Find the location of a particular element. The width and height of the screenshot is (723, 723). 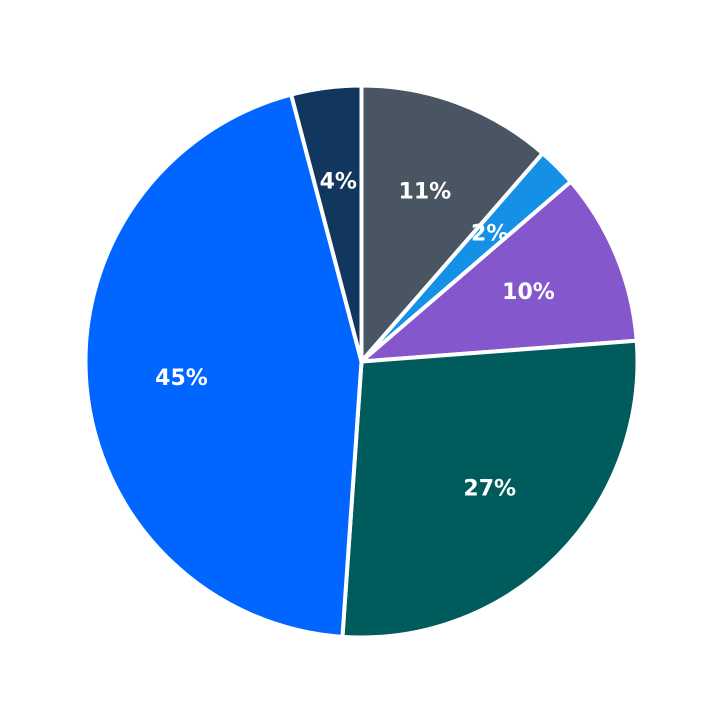

slice-label-5: 4% is located at coordinates (338, 182).